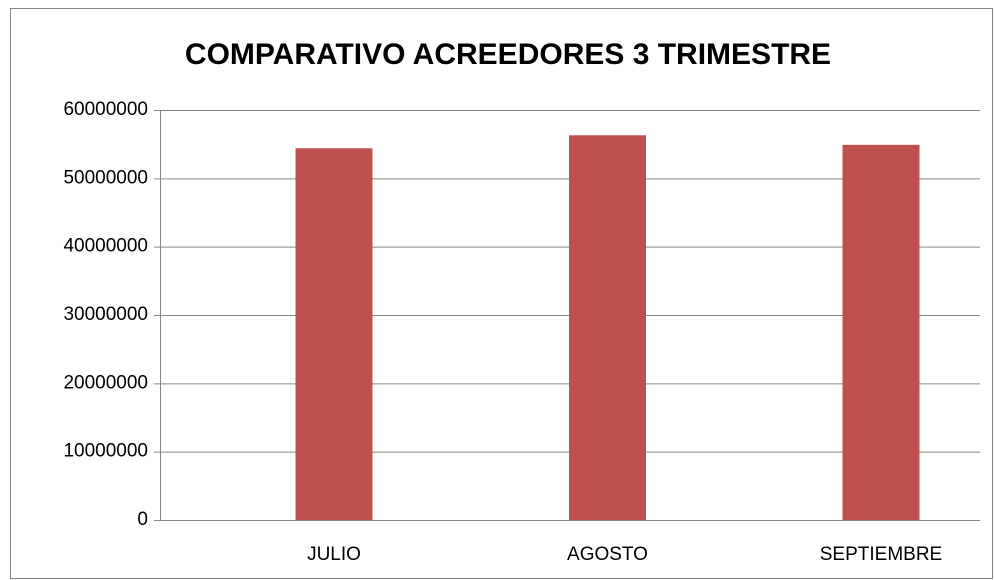 Image resolution: width=995 pixels, height=580 pixels. I want to click on y-tick-label: 20000000, so click(105, 382).